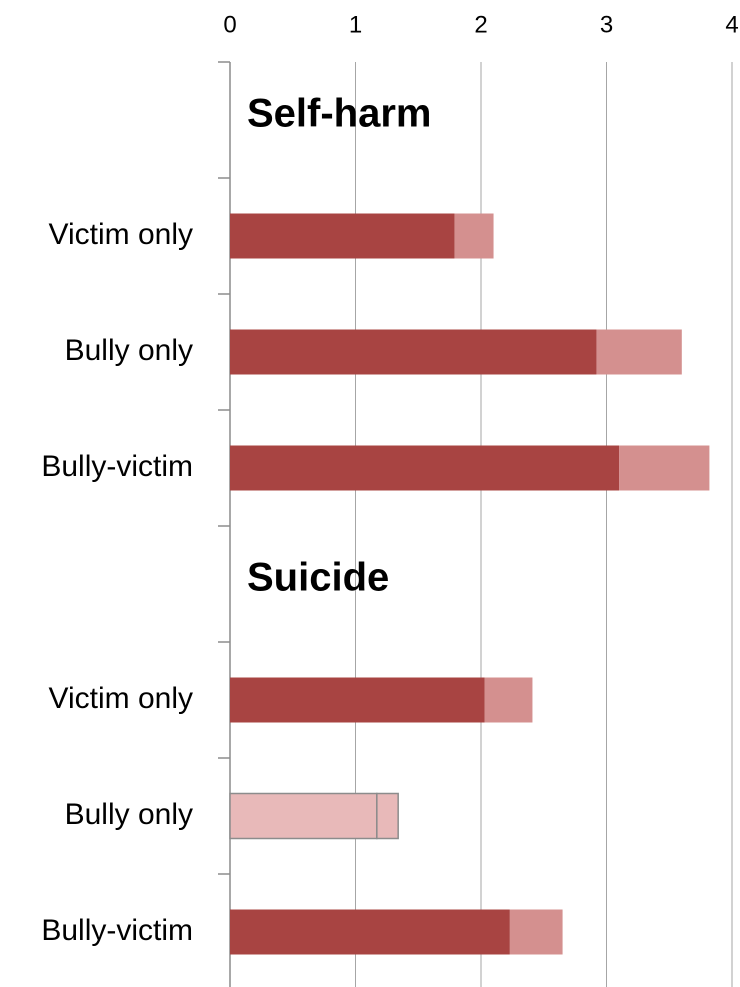 This screenshot has width=740, height=987. I want to click on x-tick-label: 0, so click(229, 24).